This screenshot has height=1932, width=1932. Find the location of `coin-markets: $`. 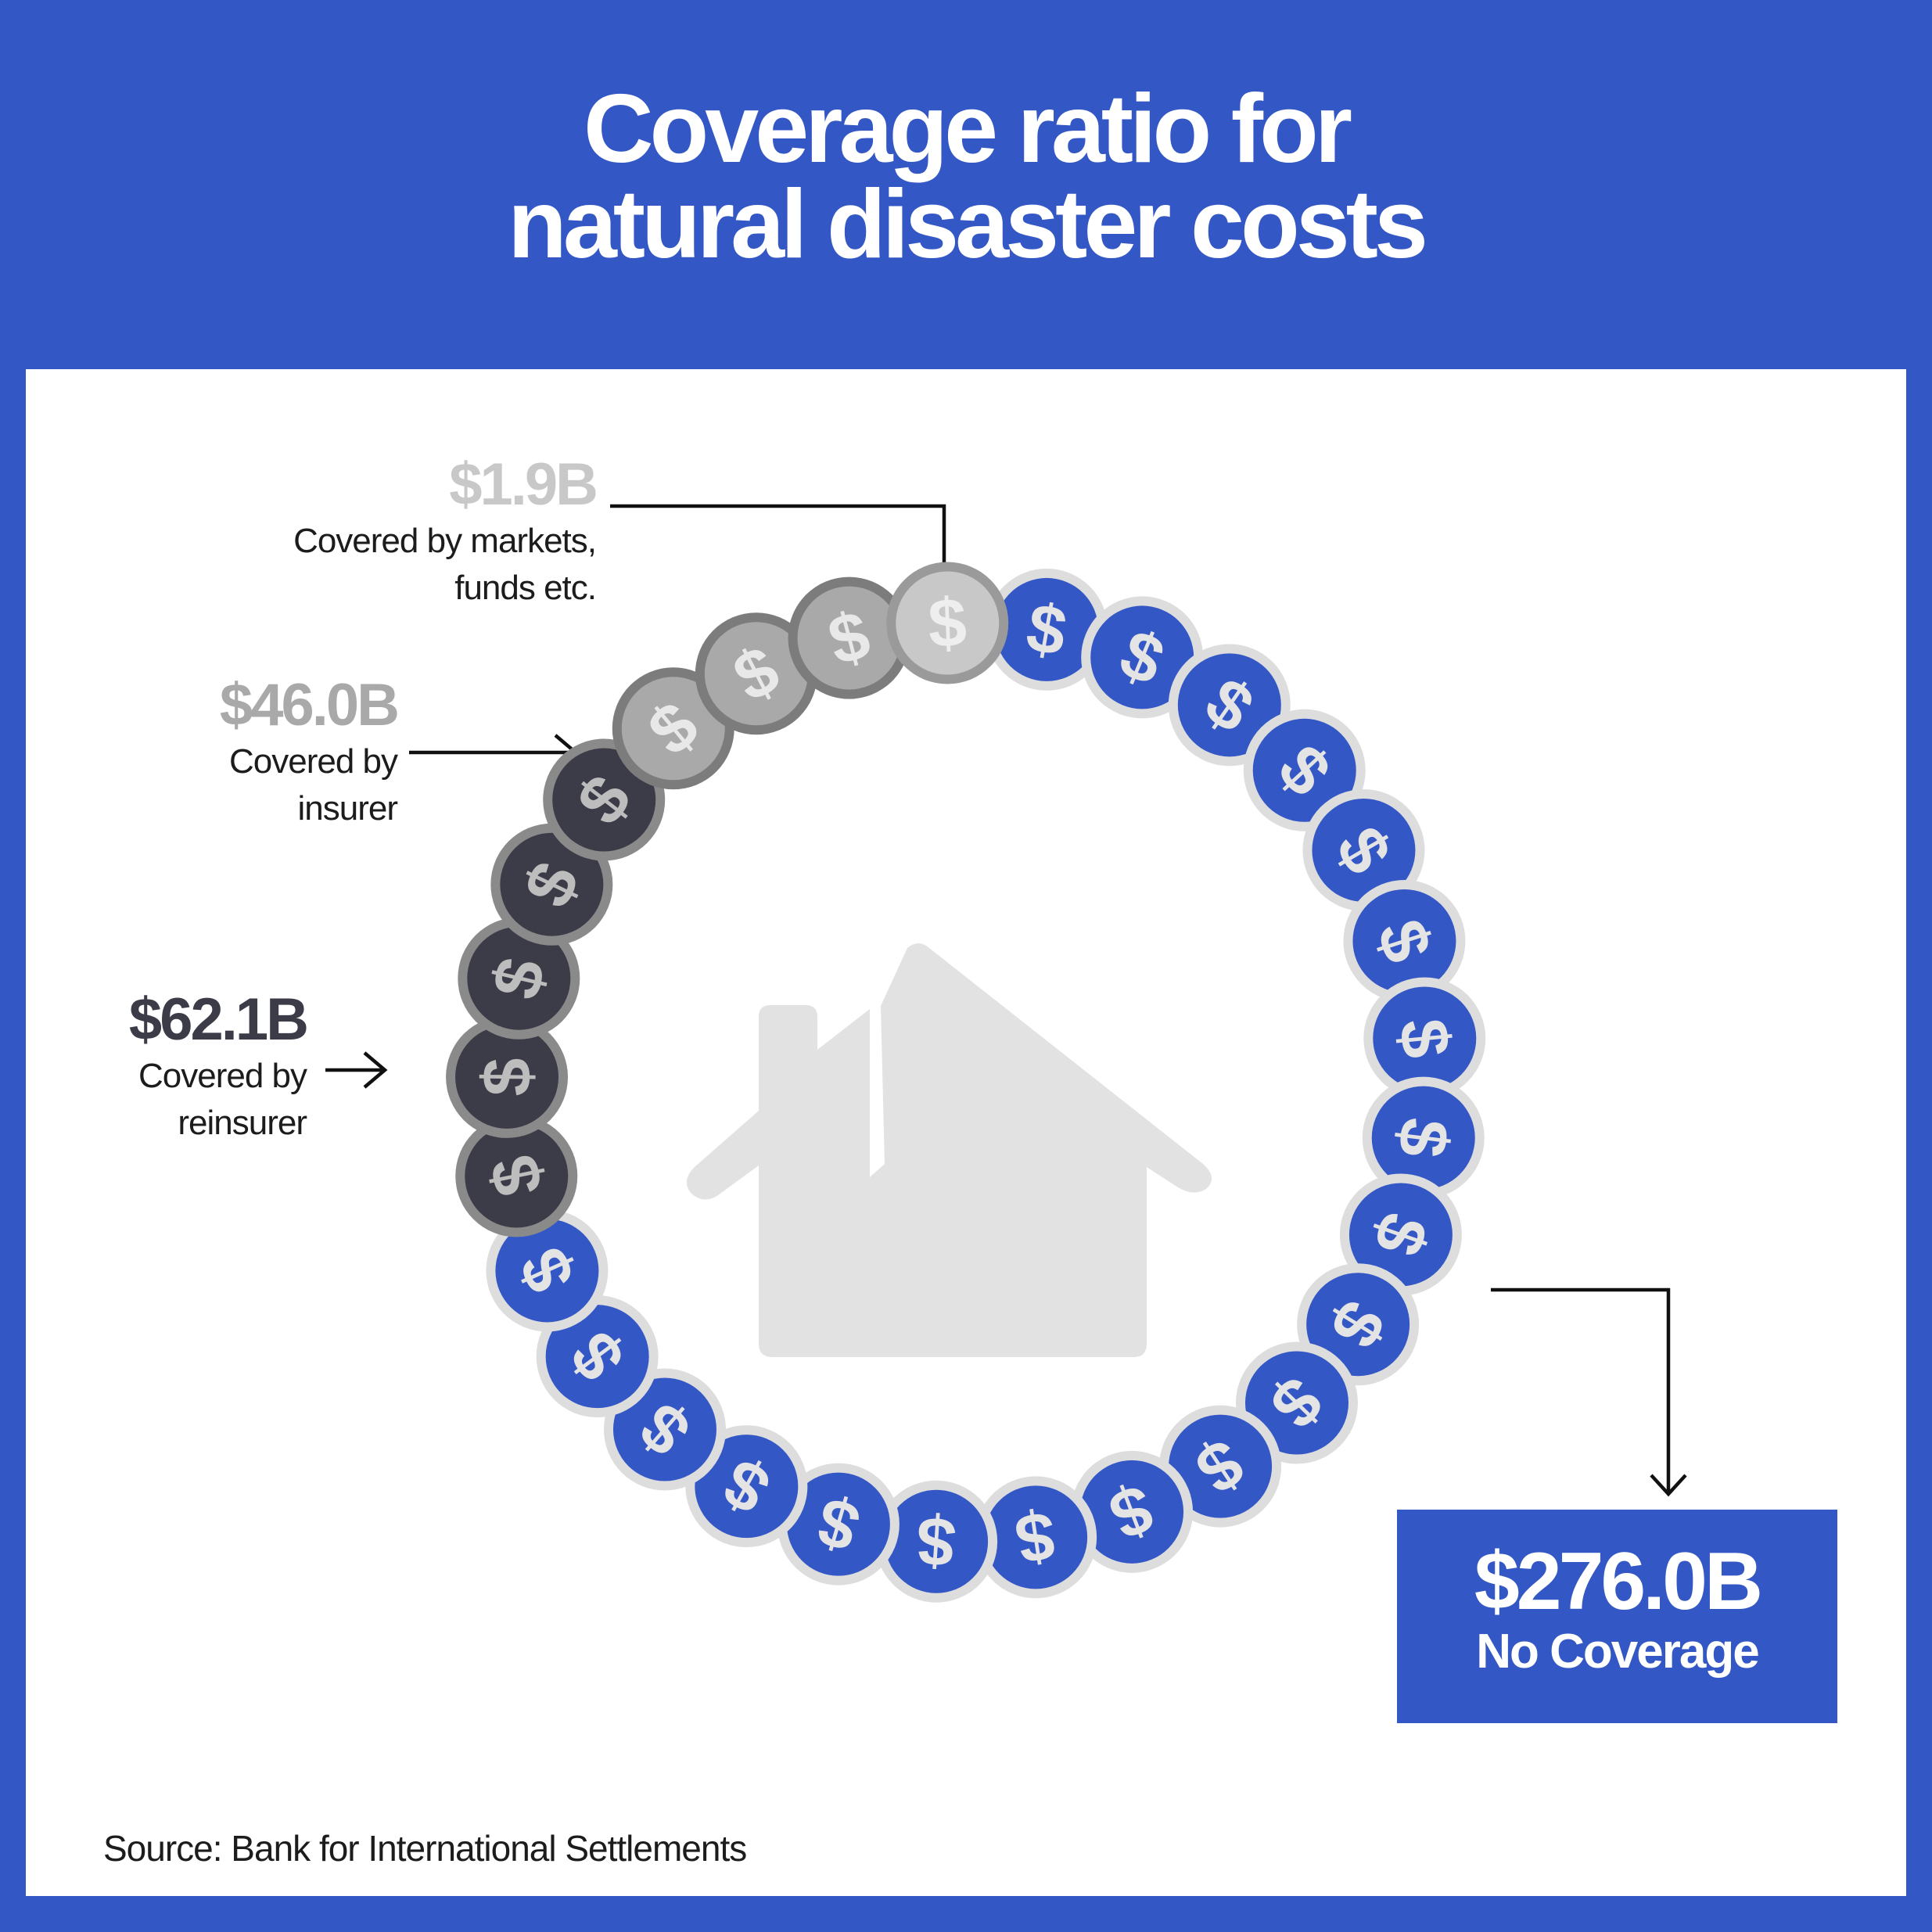

coin-markets: $ is located at coordinates (948, 623).